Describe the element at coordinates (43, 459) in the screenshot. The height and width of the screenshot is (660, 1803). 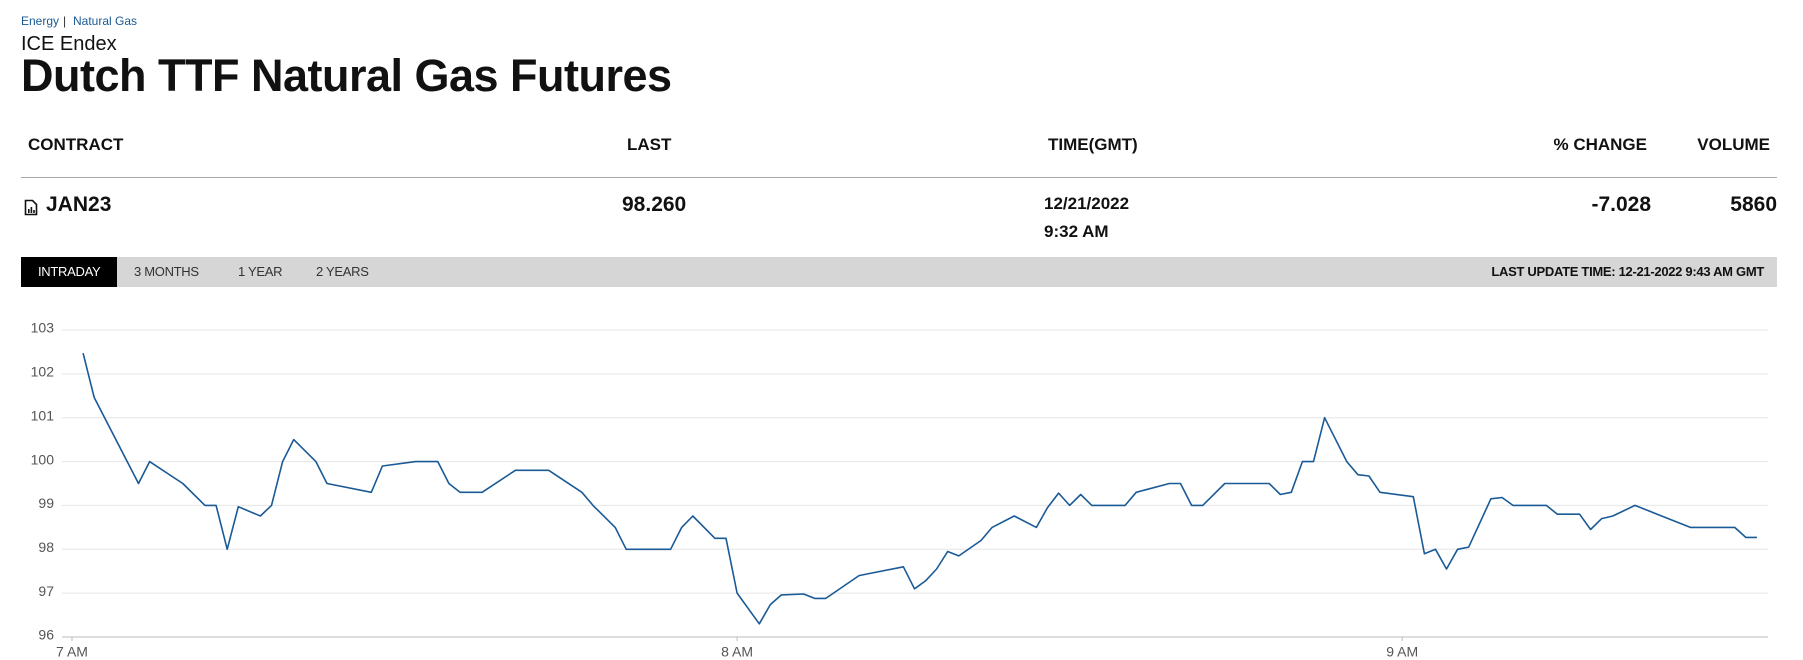
I see `y-tick-label: 100` at that location.